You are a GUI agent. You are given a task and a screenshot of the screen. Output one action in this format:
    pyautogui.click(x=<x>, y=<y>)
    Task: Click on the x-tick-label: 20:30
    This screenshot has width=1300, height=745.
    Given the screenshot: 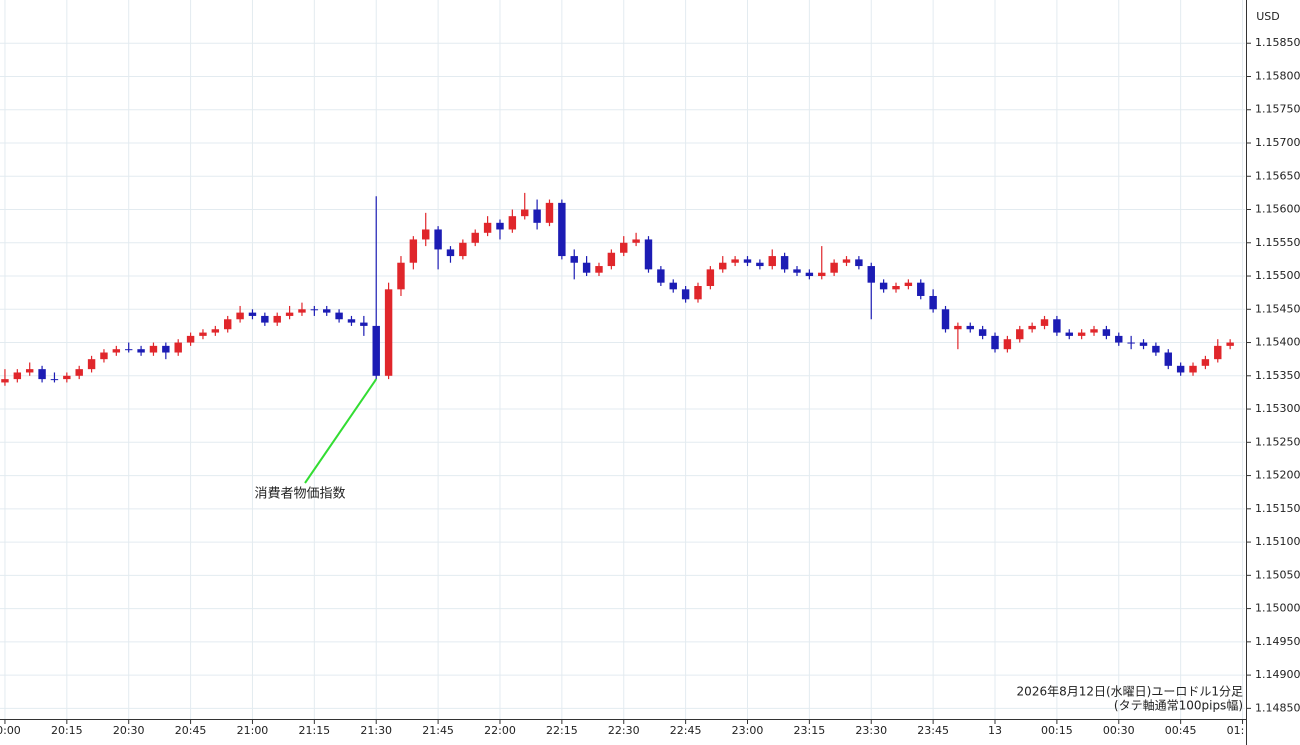 What is the action you would take?
    pyautogui.click(x=129, y=730)
    